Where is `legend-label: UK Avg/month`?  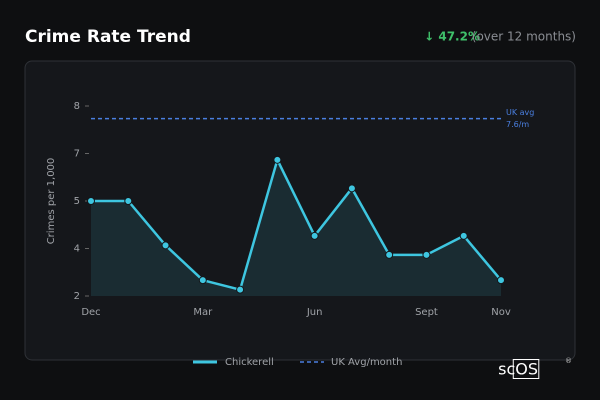
legend-label: UK Avg/month is located at coordinates (366, 362).